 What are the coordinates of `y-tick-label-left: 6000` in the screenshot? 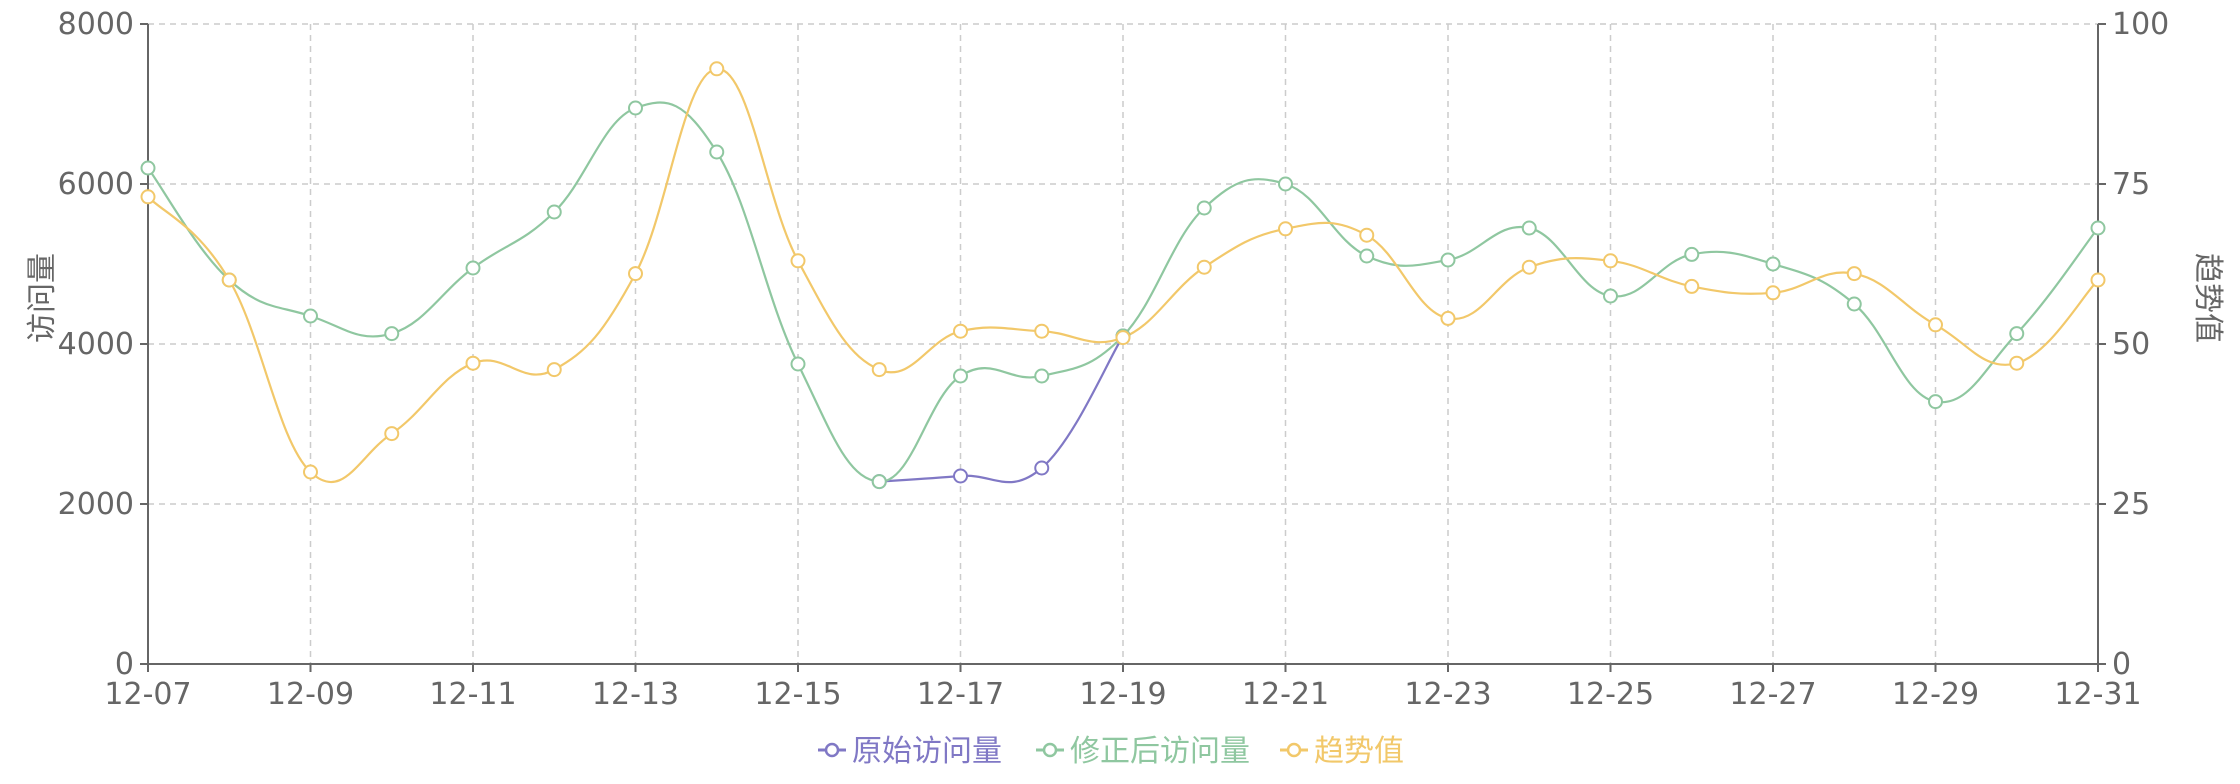 It's located at (96, 184).